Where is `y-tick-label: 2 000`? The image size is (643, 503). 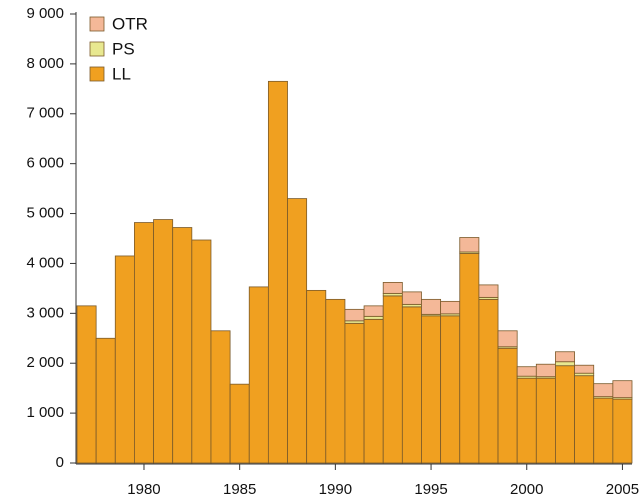
y-tick-label: 2 000 is located at coordinates (45, 362).